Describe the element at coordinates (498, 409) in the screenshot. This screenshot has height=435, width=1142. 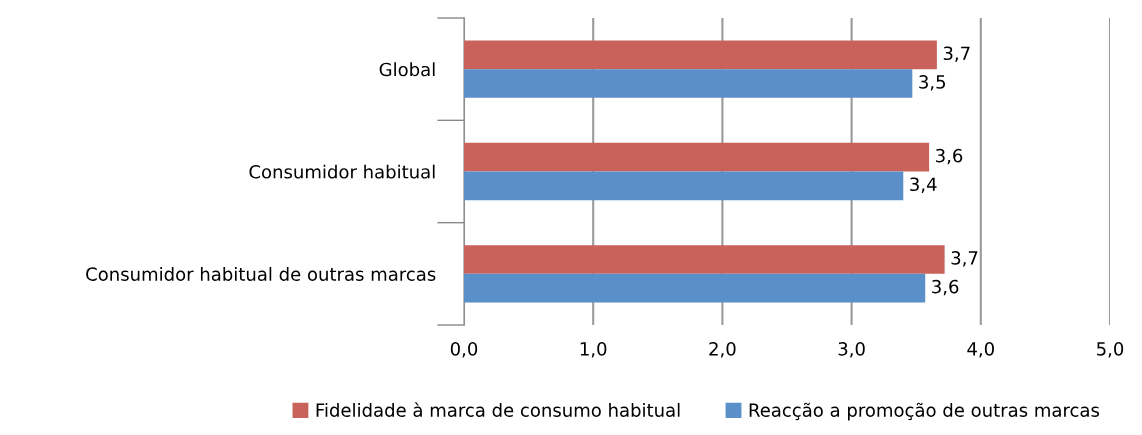
I see `legend-label: Fidelidade à marca de consumo habitual` at that location.